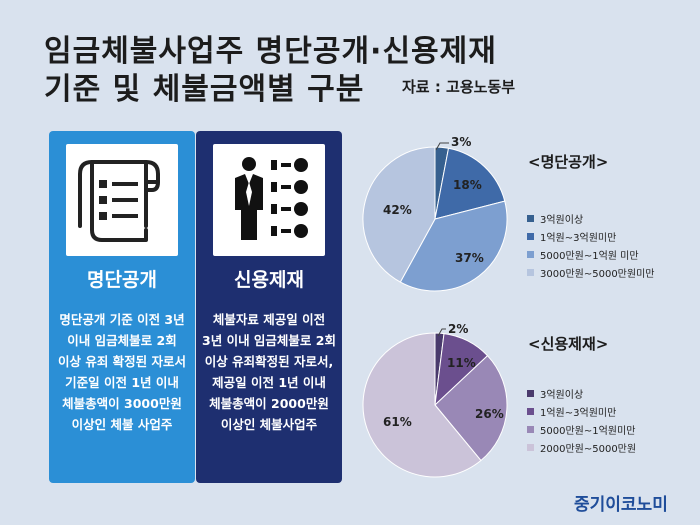  I want to click on pie1-label-2: 37%, so click(469, 258).